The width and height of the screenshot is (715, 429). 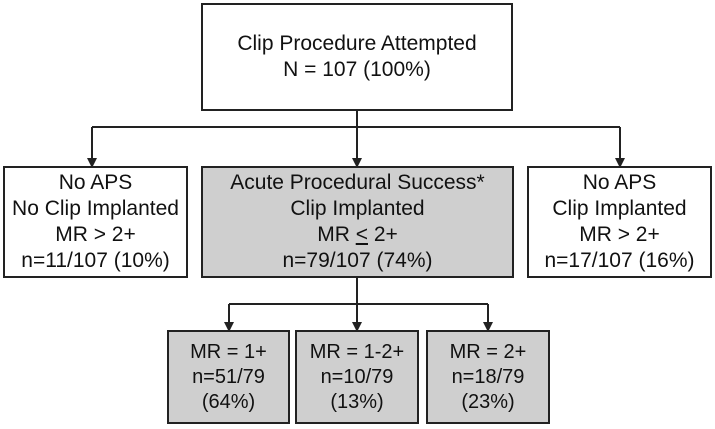 What do you see at coordinates (619, 208) in the screenshot?
I see `right-clip-label: Clip Implanted` at bounding box center [619, 208].